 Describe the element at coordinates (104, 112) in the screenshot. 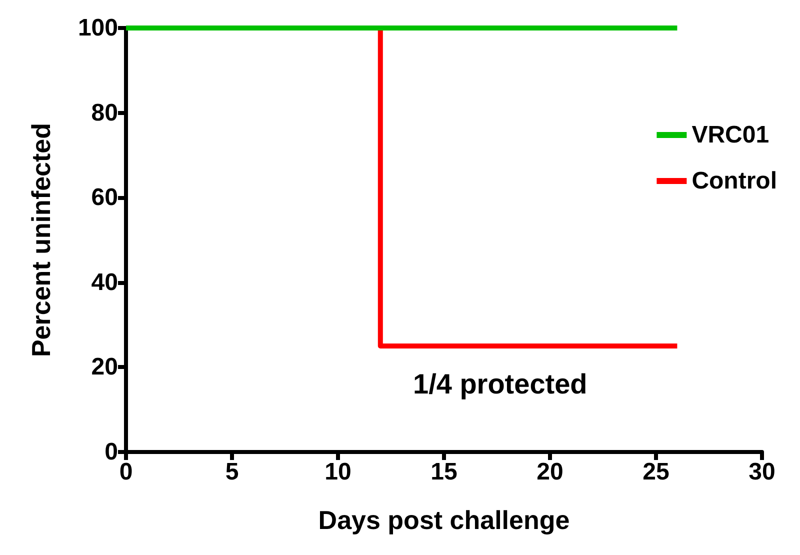

I see `y-tick-label: 80` at that location.